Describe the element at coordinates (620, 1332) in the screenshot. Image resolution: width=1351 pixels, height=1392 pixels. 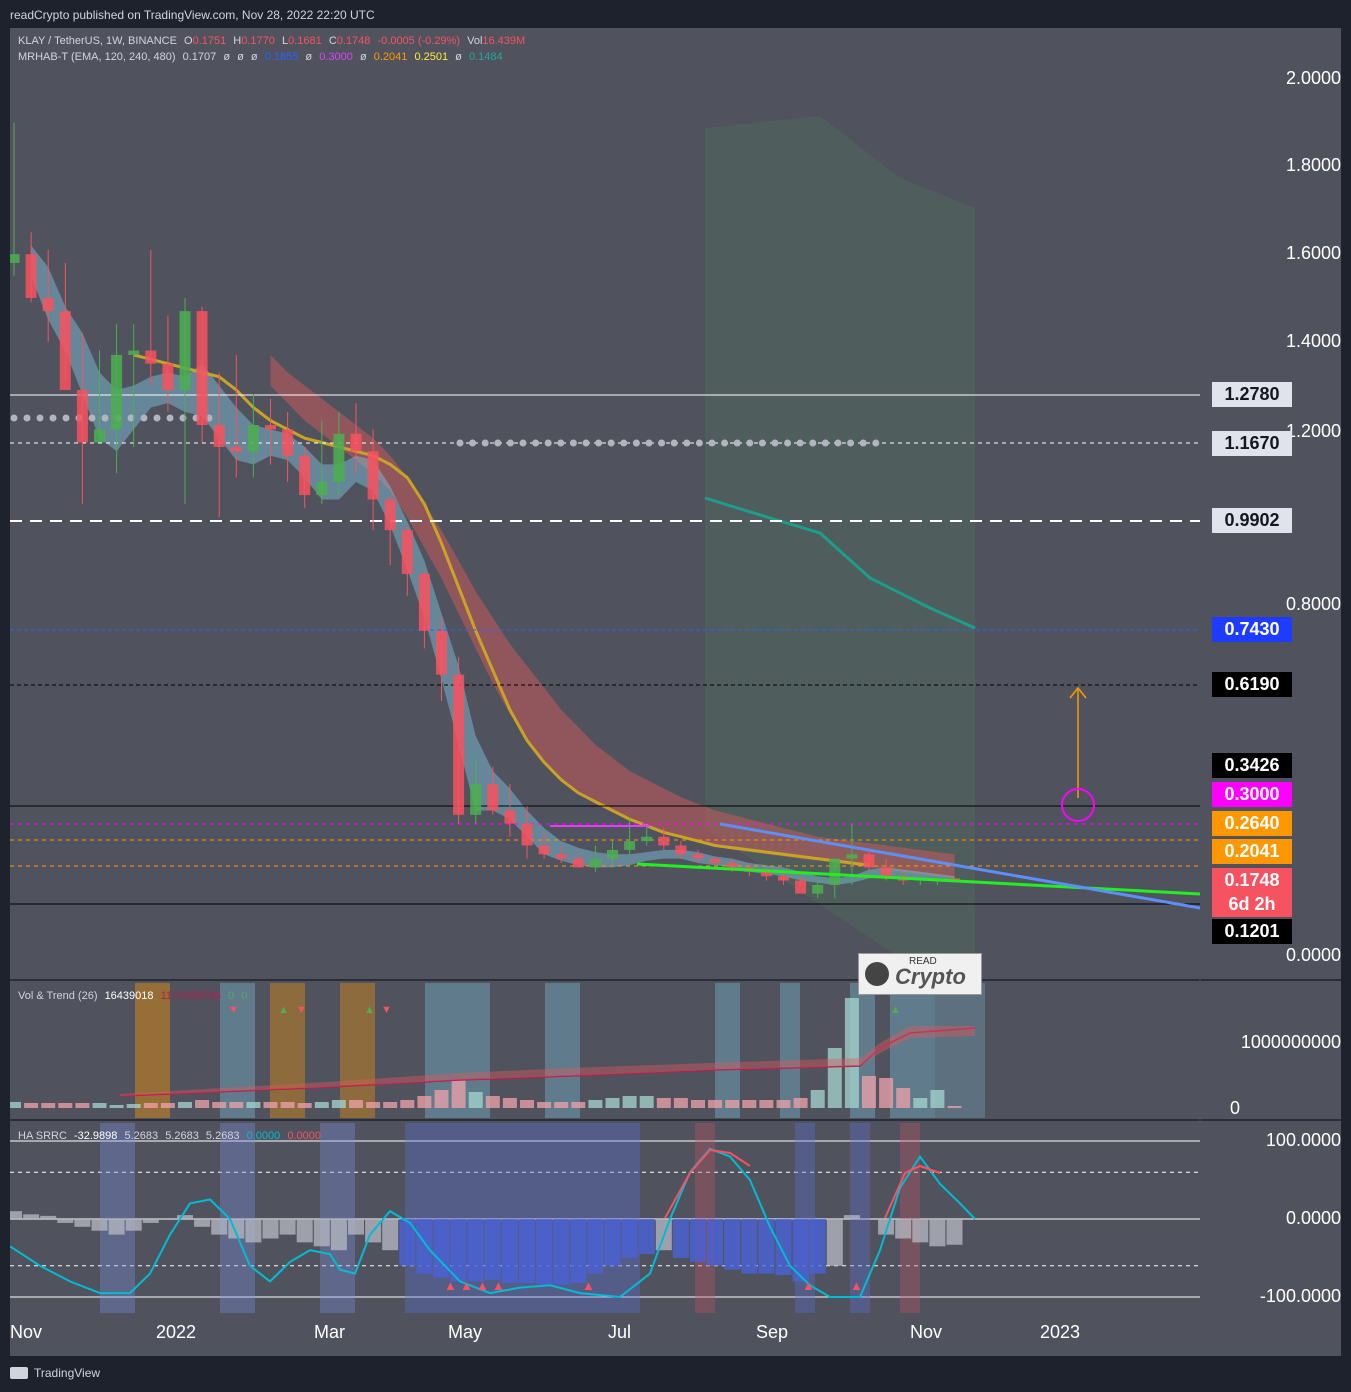
I see `x-axis-tick: Jul` at that location.